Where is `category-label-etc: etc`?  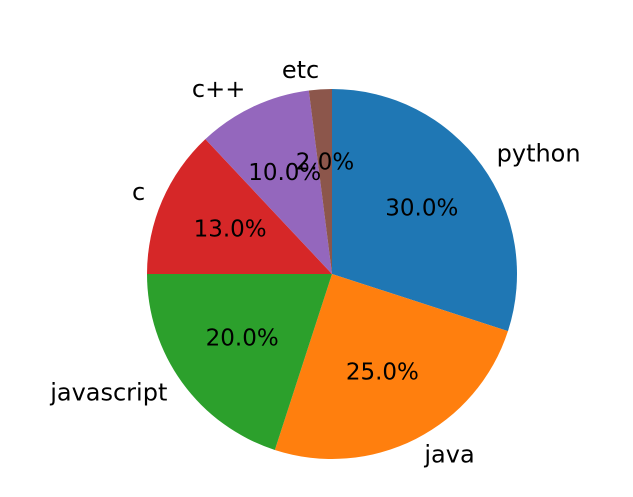
category-label-etc: etc is located at coordinates (300, 70).